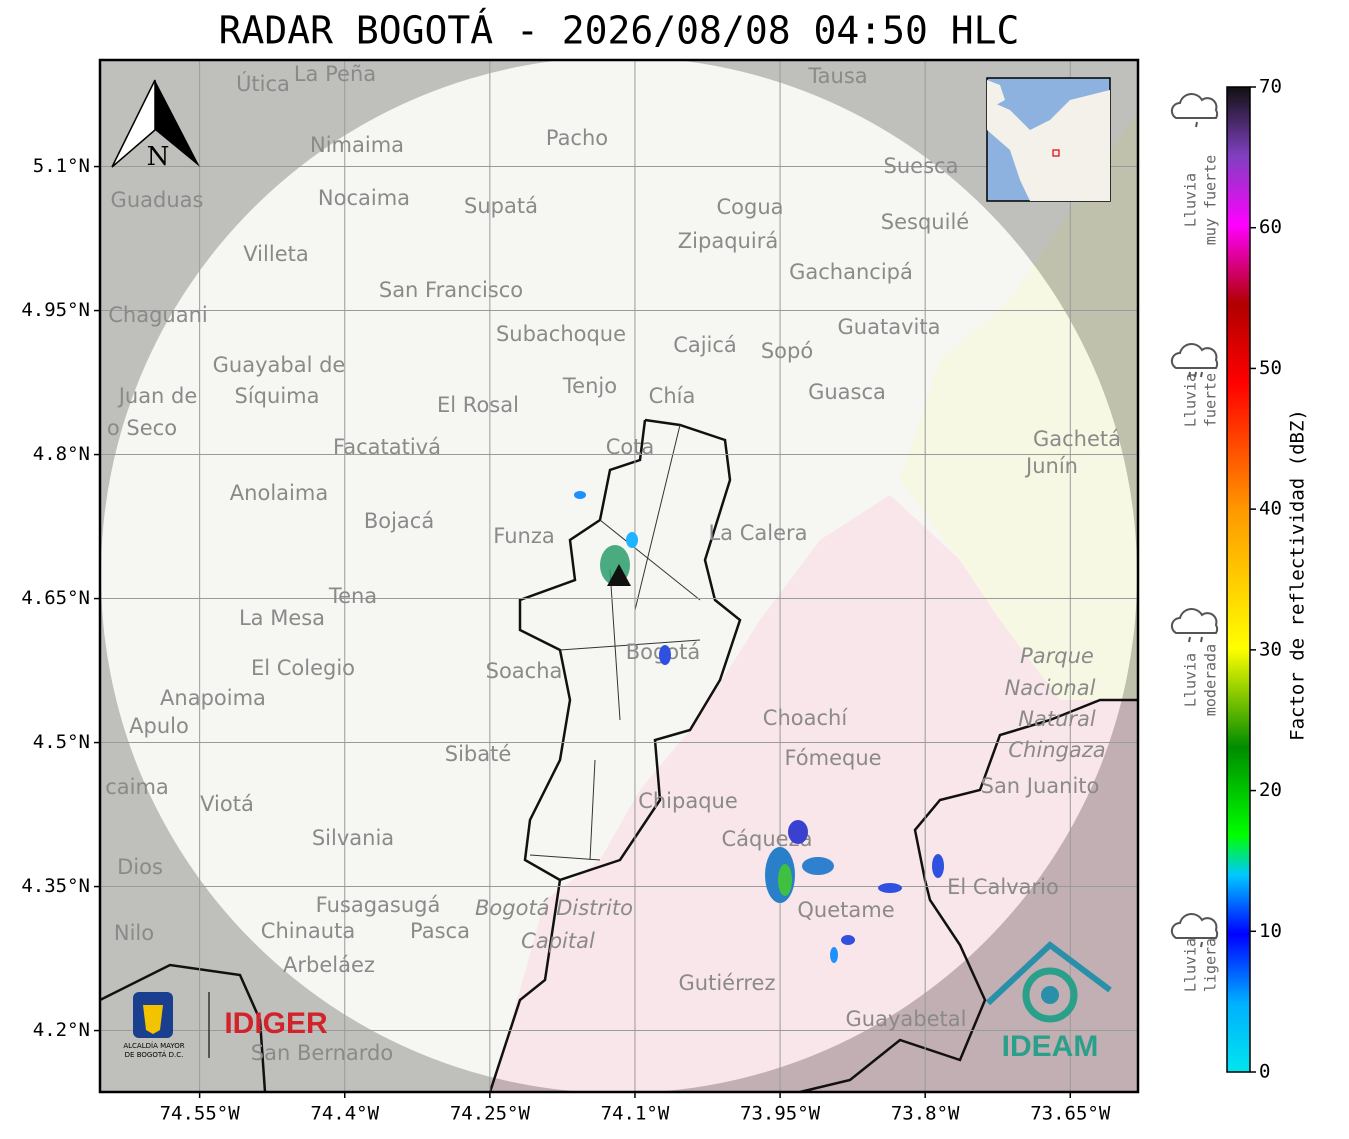  I want to click on inset-map, so click(1048, 139).